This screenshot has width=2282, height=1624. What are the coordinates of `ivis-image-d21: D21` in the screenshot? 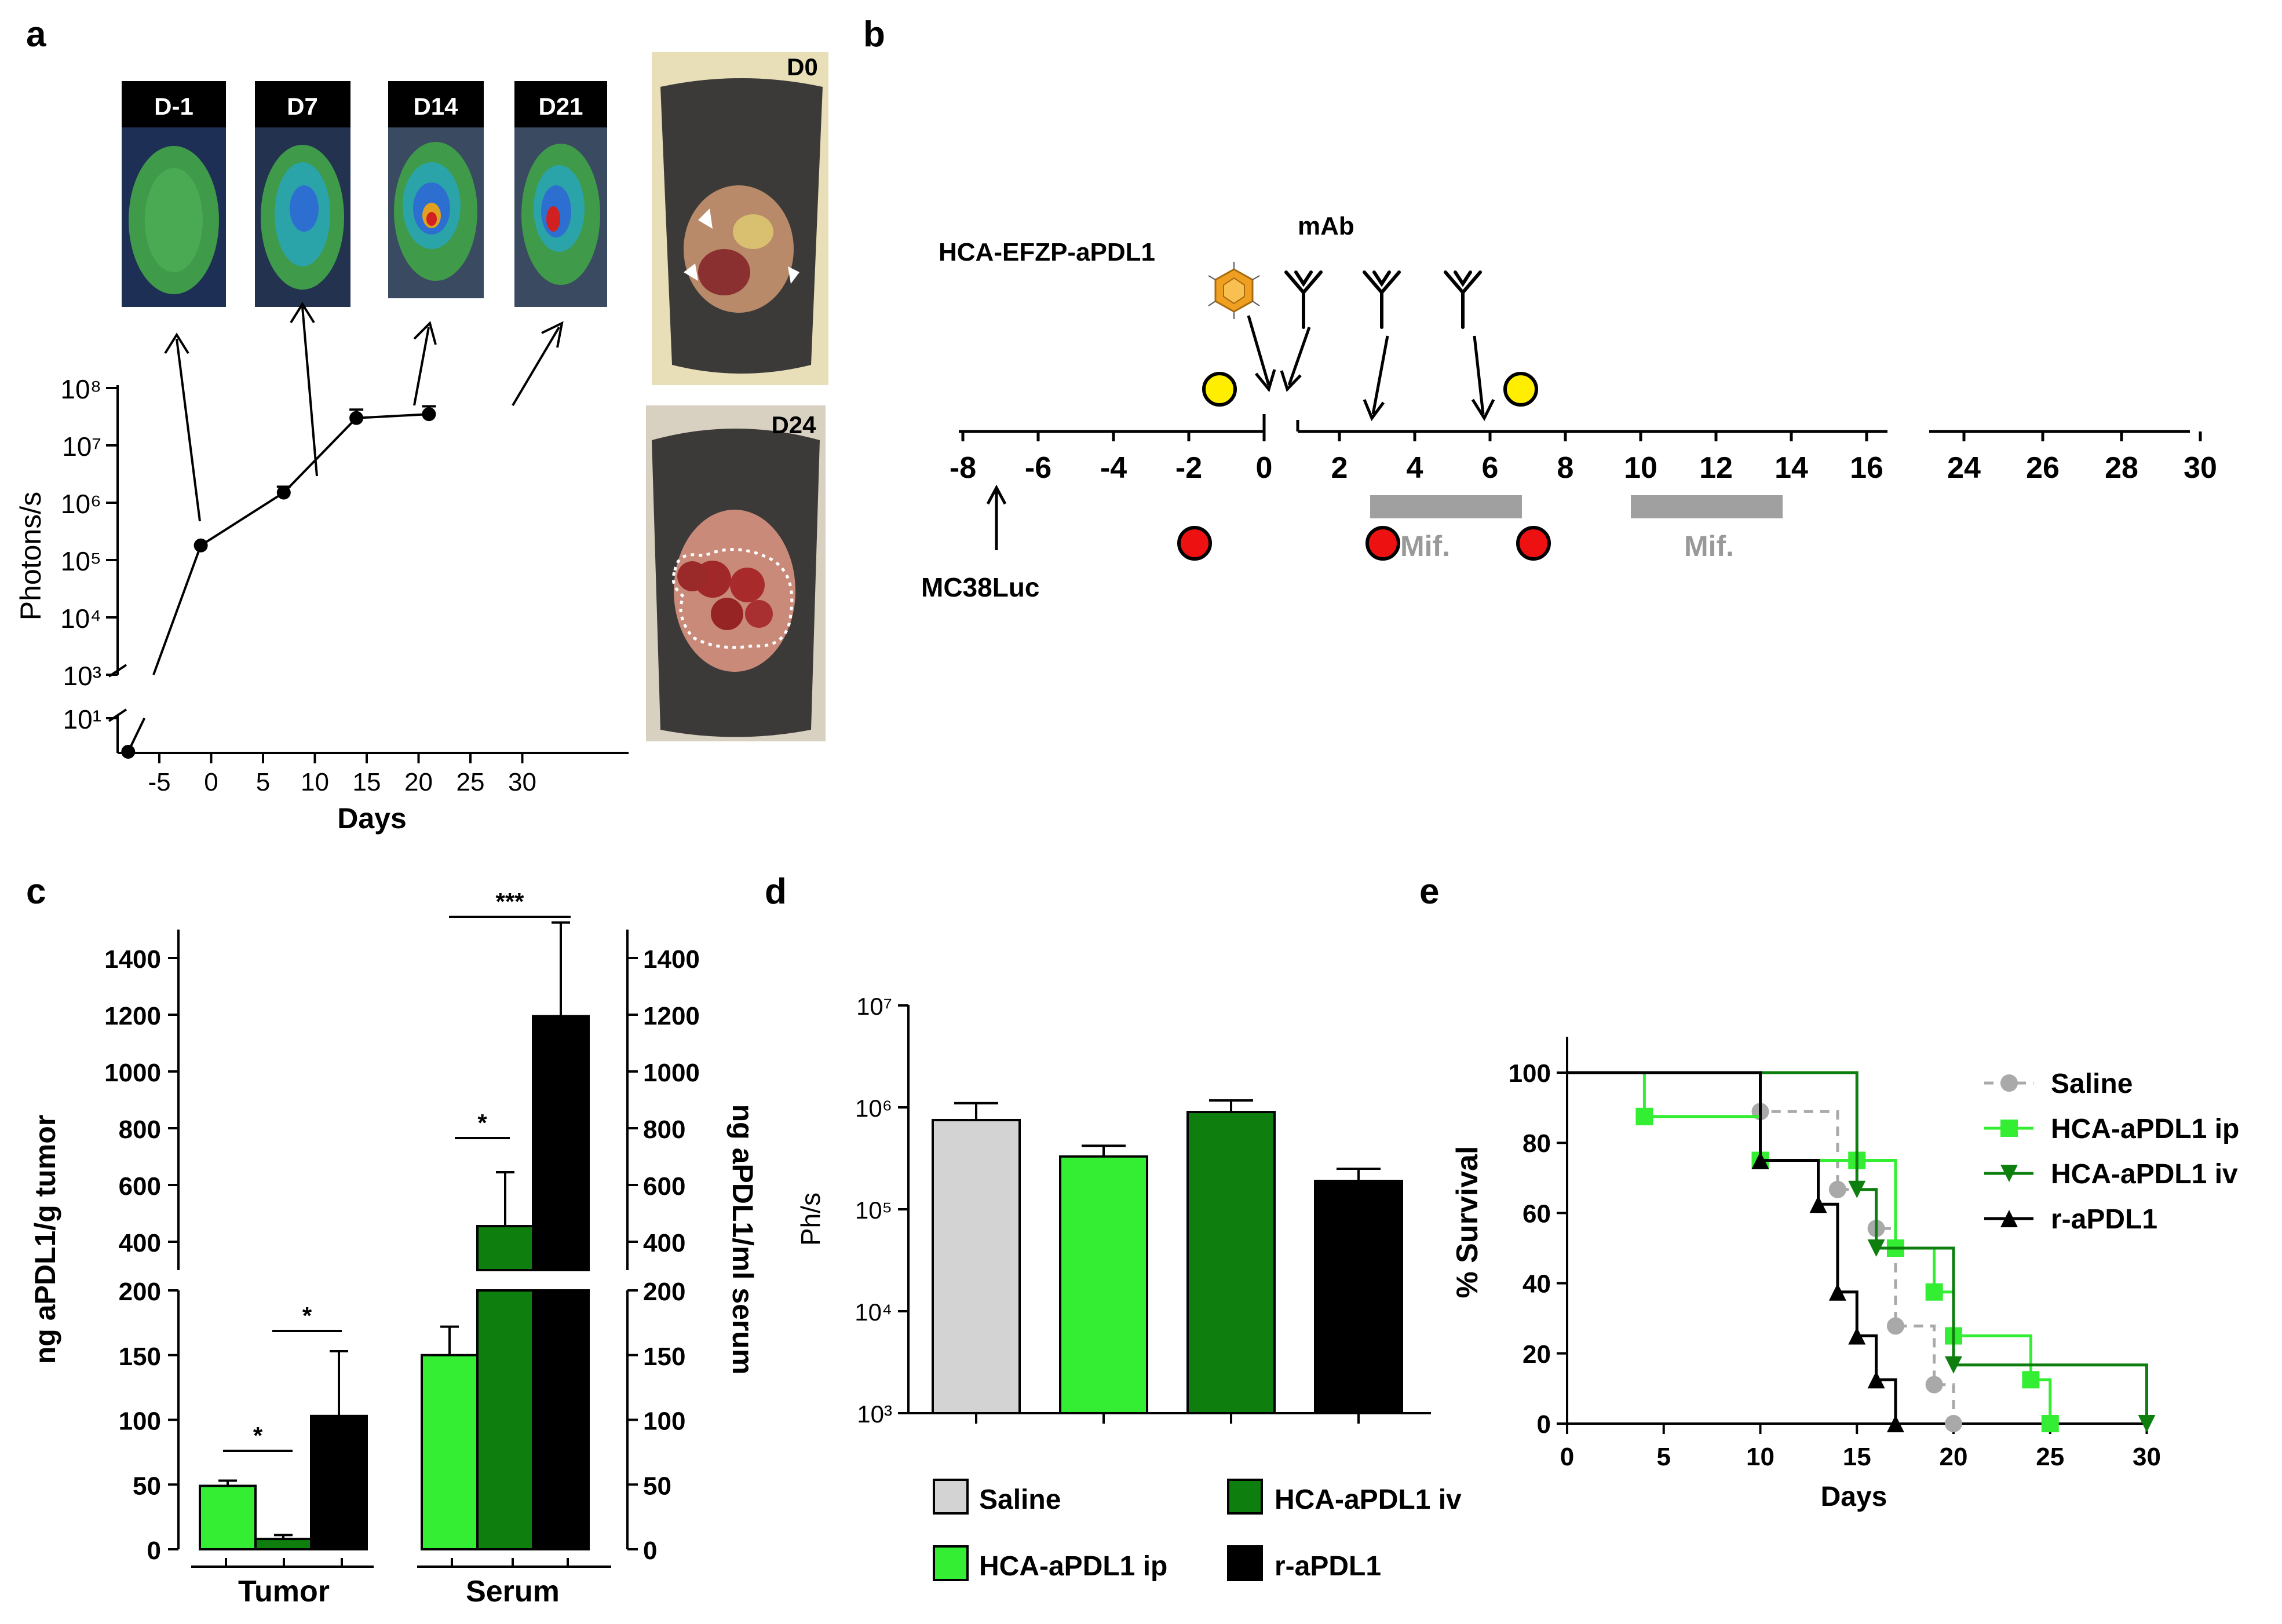 It's located at (560, 194).